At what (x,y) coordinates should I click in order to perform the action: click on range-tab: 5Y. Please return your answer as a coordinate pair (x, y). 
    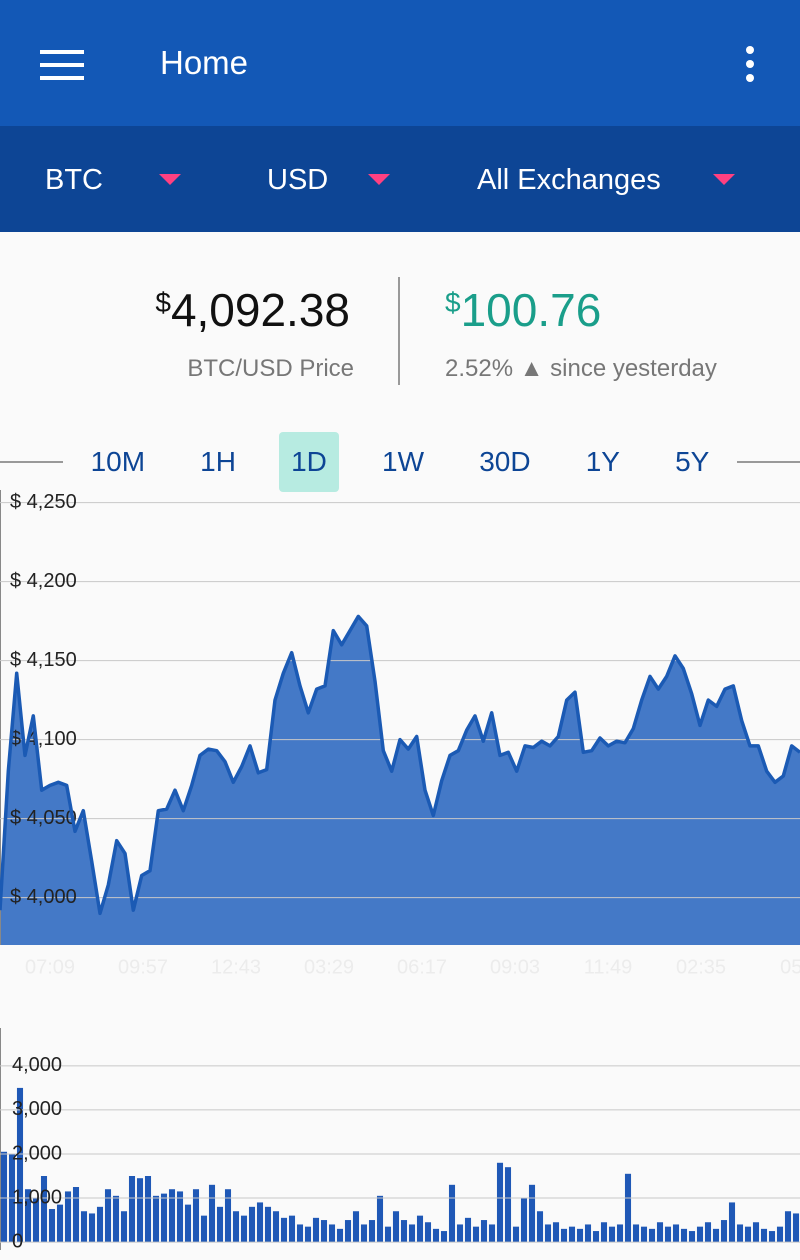
    Looking at the image, I should click on (692, 461).